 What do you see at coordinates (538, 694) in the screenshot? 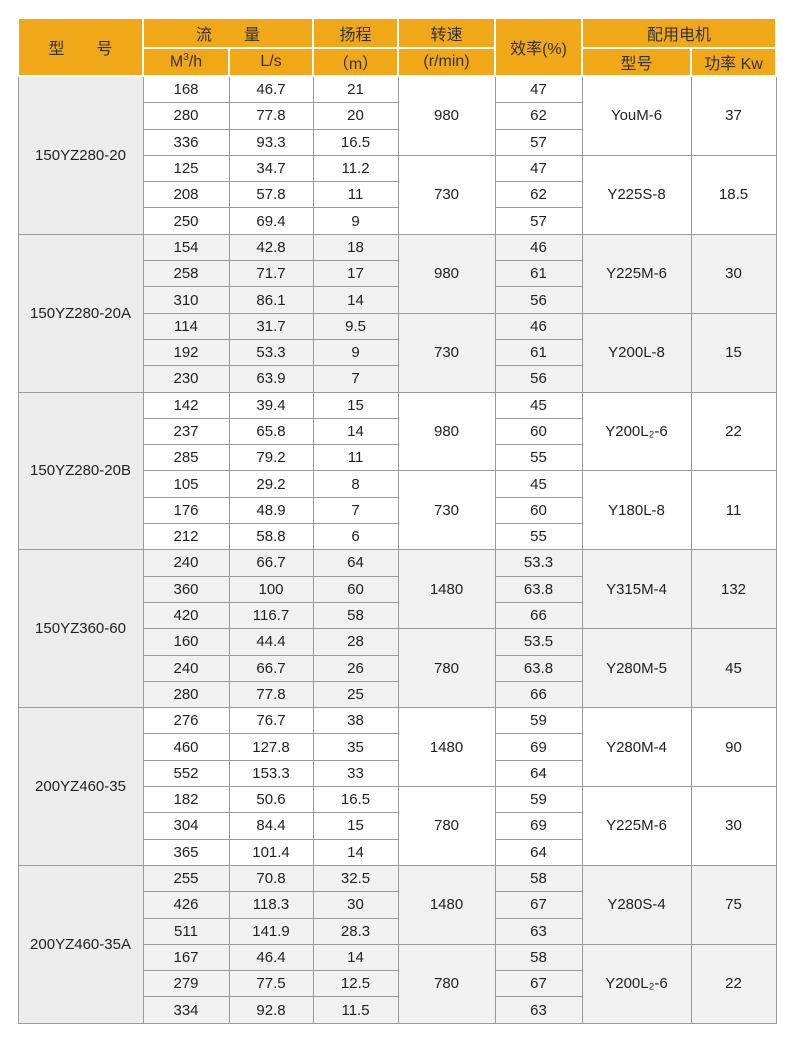
I see `efficiency-cell: 66` at bounding box center [538, 694].